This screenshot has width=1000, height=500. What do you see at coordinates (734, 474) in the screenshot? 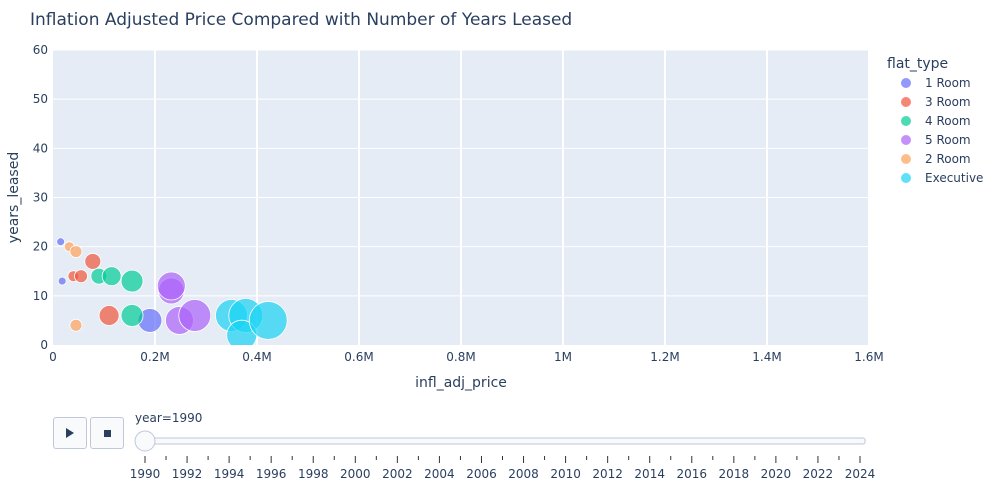
I see `slider-tick-label: 2018` at bounding box center [734, 474].